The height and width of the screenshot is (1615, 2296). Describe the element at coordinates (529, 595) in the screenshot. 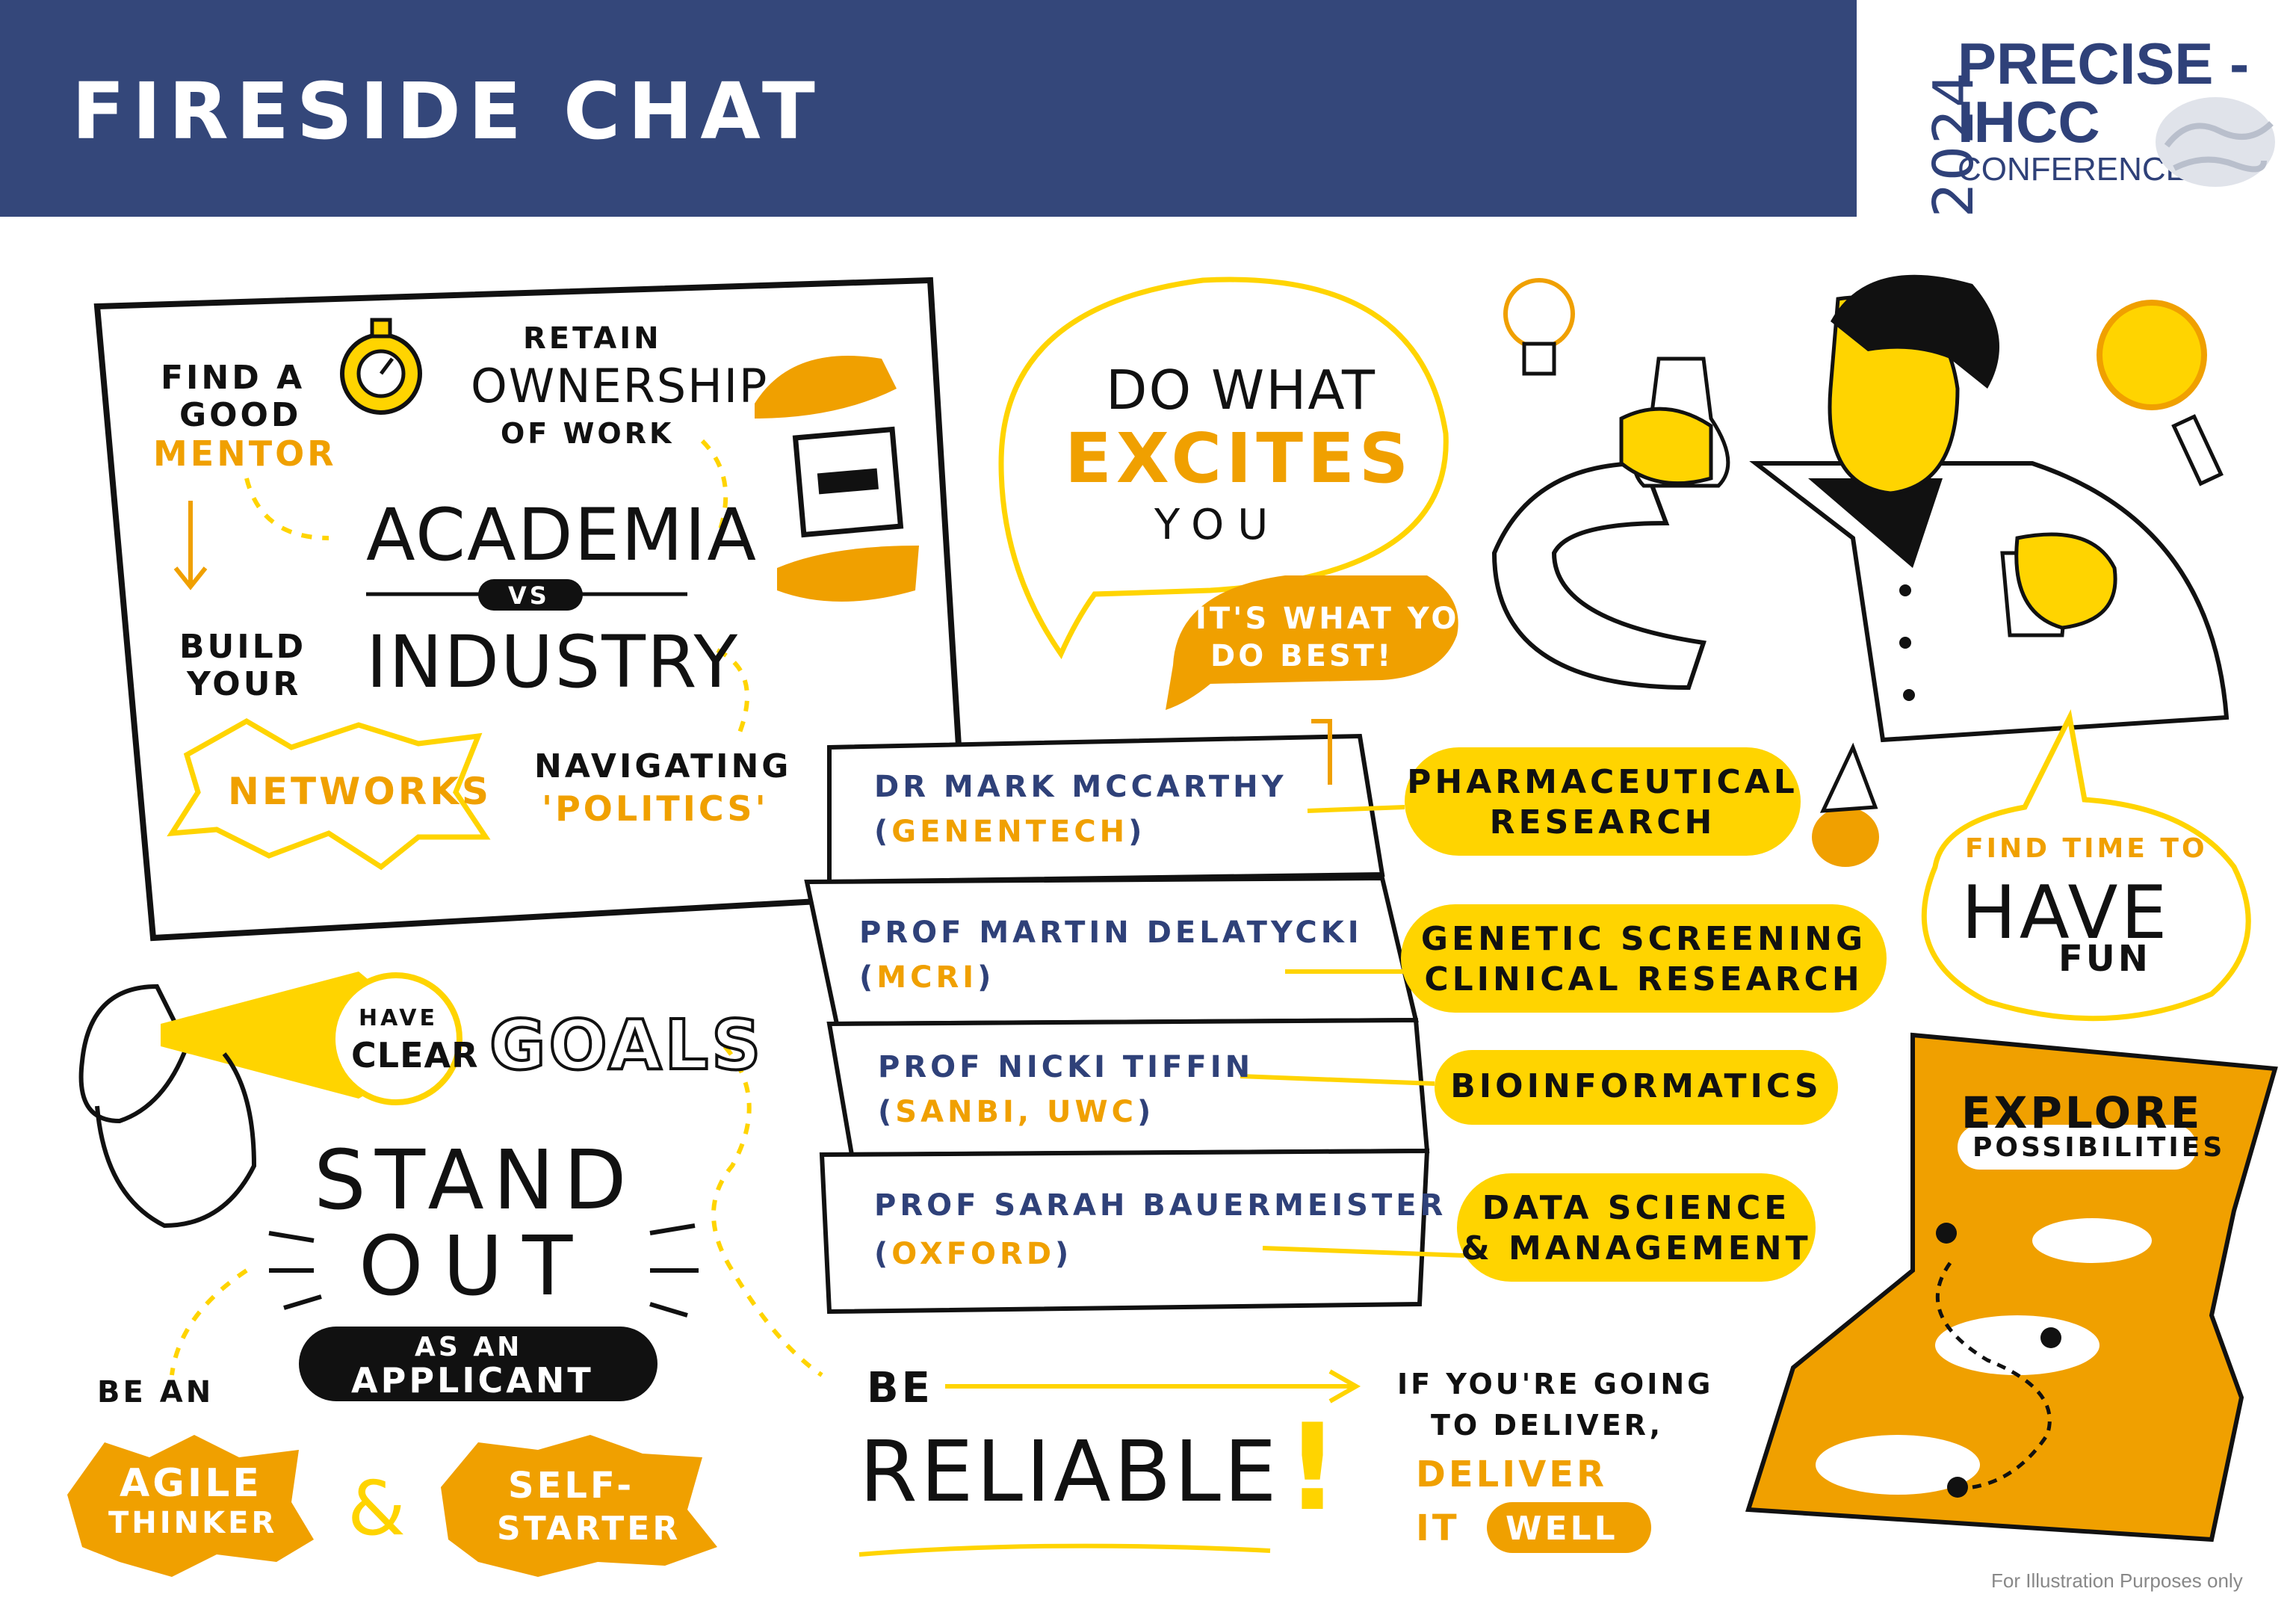

I see `vs-label: VS` at that location.